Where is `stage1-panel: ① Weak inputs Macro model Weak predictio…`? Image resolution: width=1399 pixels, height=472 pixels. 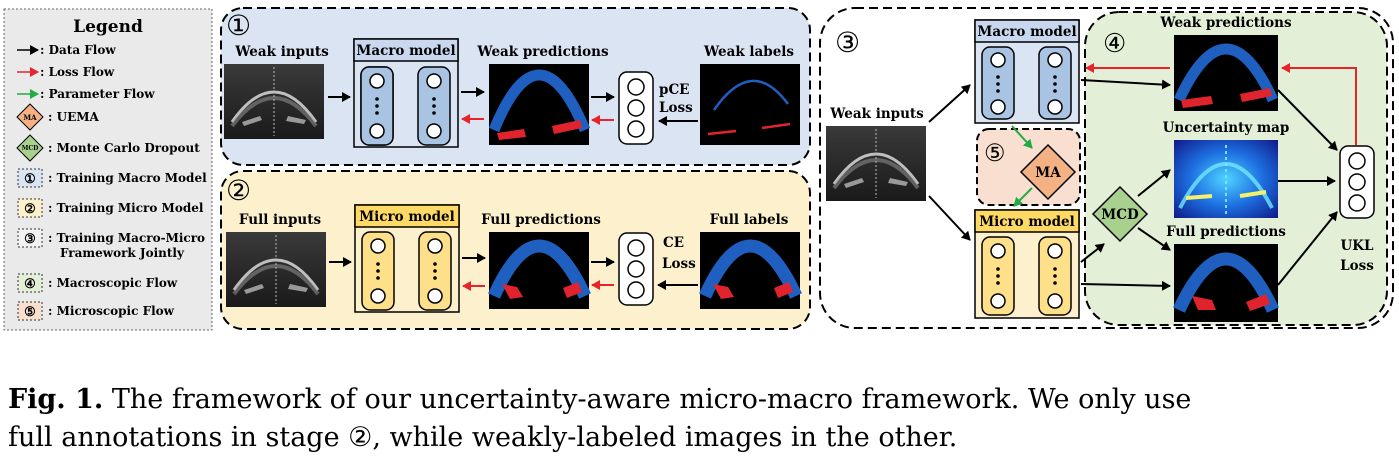
stage1-panel: ① Weak inputs Macro model Weak predictio… is located at coordinates (515, 86).